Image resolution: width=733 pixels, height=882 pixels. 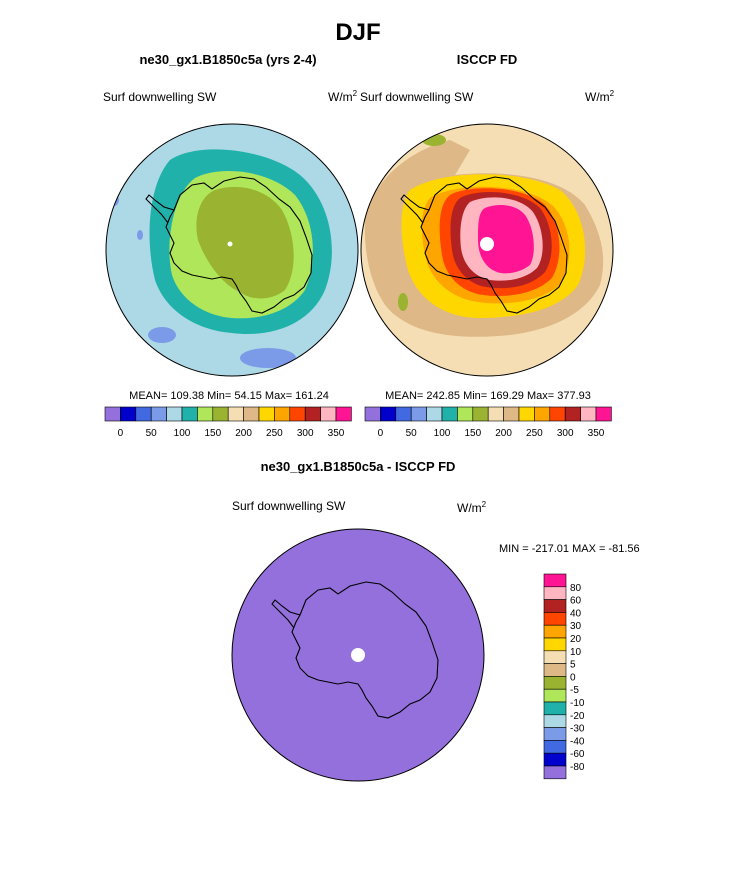 I want to click on panel-obs-units: W/m2, so click(x=600, y=96).